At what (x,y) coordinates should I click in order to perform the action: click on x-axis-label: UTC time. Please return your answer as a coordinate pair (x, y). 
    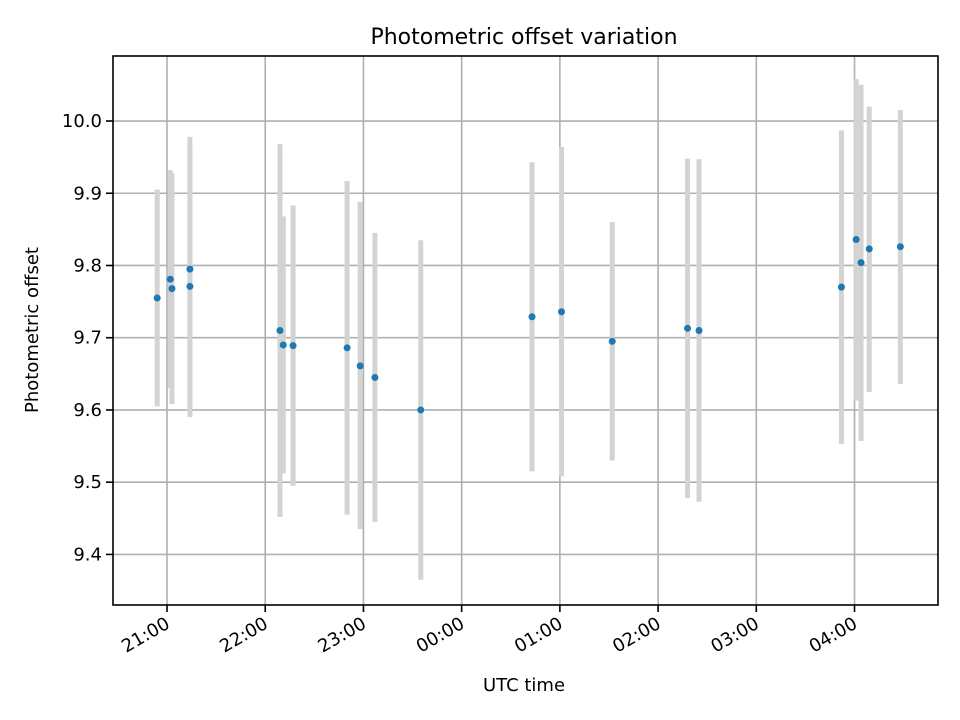
    Looking at the image, I should click on (524, 685).